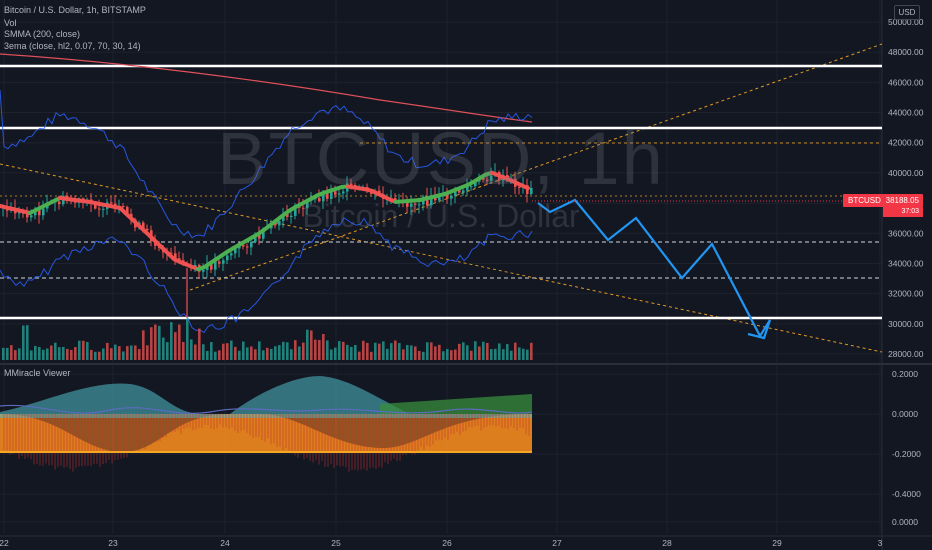 The image size is (932, 550). What do you see at coordinates (906, 494) in the screenshot?
I see `indicator-label: -0.4000` at bounding box center [906, 494].